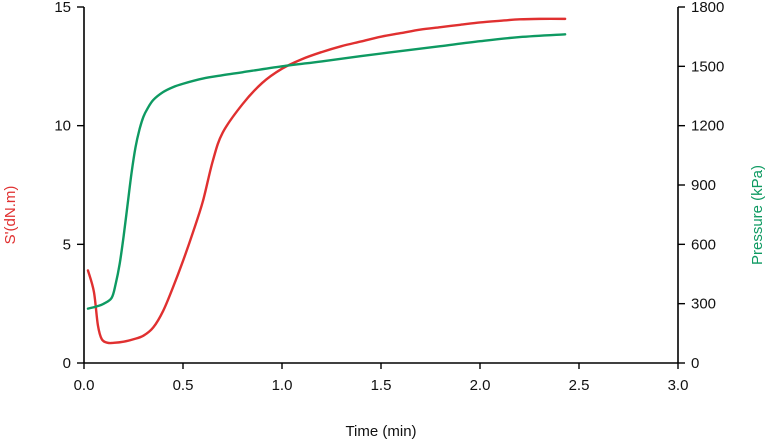 The image size is (768, 439). Describe the element at coordinates (480, 385) in the screenshot. I see `x-tick-label: 2.0` at that location.